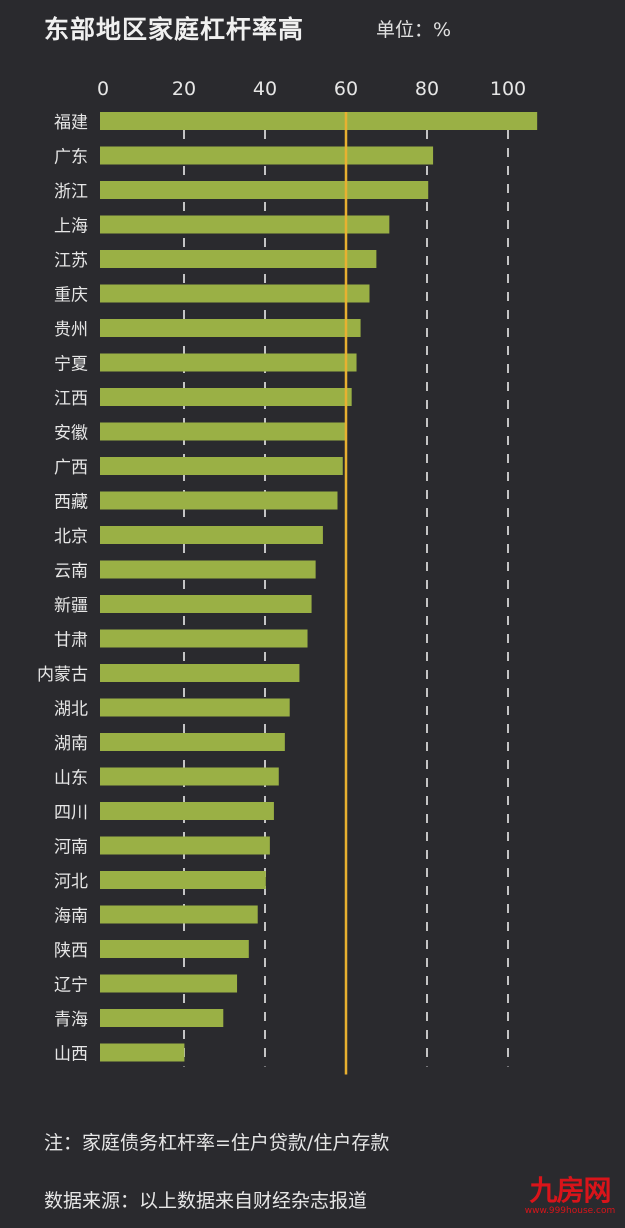  I want to click on category-label: 云南, so click(71, 572).